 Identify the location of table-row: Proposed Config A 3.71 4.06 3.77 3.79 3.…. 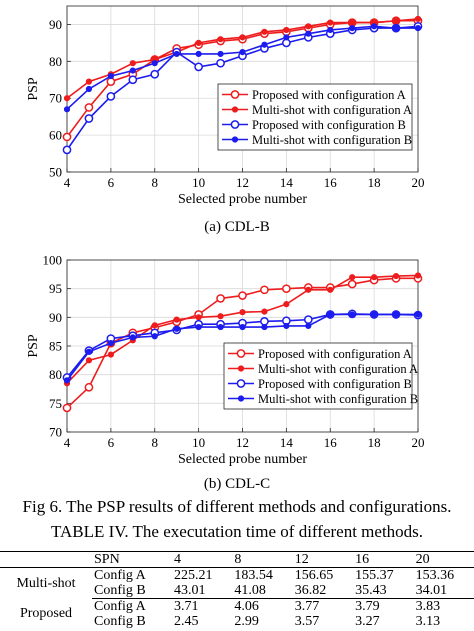
(237, 610).